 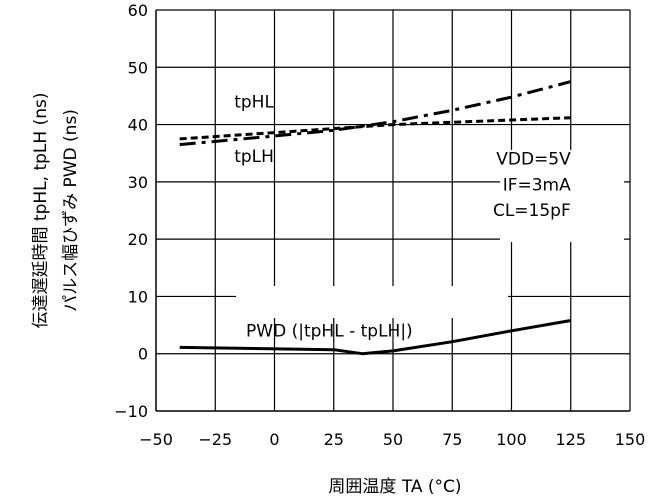 What do you see at coordinates (71, 210) in the screenshot?
I see `y-axis-label-2: パルス幅ひずみ PWD (ns)` at bounding box center [71, 210].